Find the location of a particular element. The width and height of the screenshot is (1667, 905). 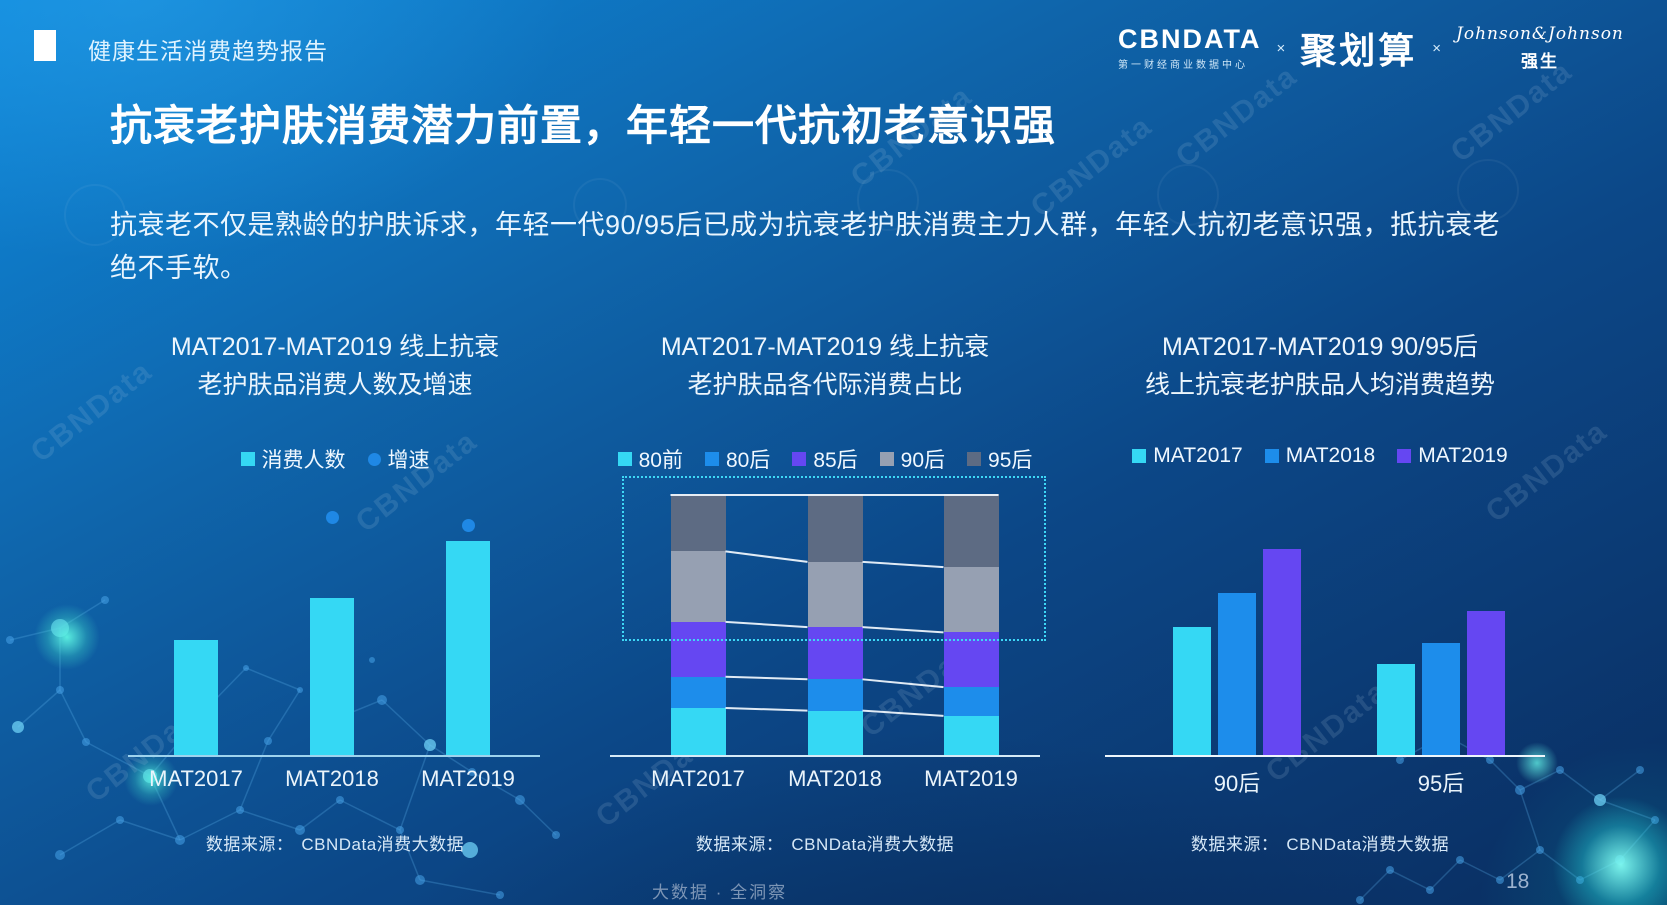

legend-label: MAT2019 is located at coordinates (1463, 455).